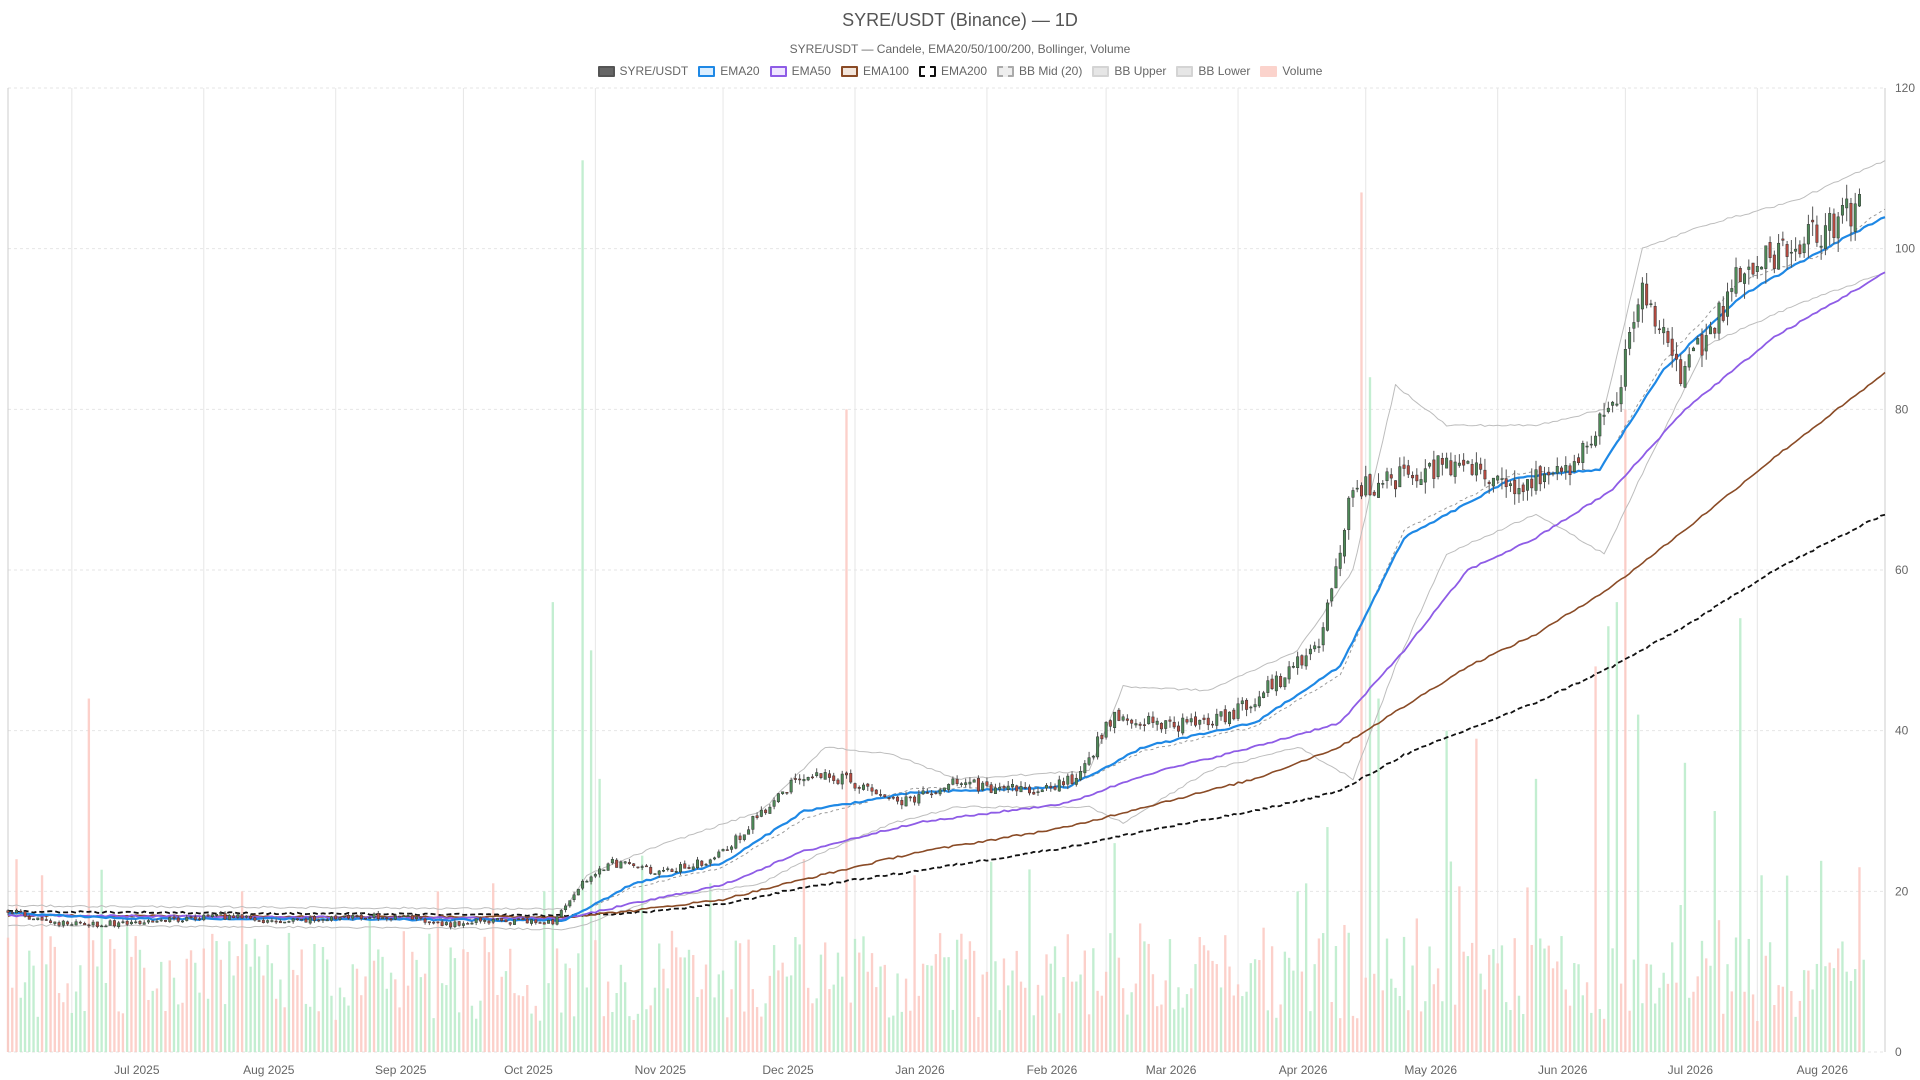 The image size is (1920, 1080). Describe the element at coordinates (1905, 88) in the screenshot. I see `y-tick-label: 120` at that location.